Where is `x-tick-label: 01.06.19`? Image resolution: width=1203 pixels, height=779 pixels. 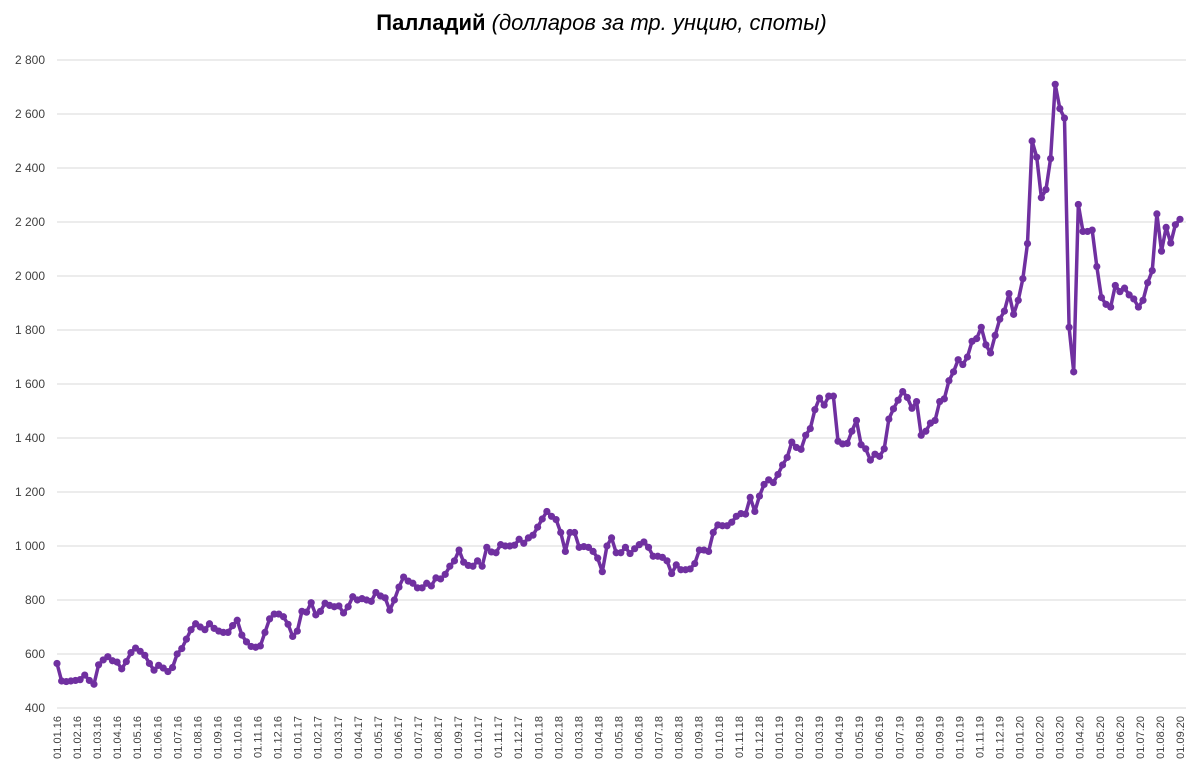 x-tick-label: 01.06.19 is located at coordinates (880, 737).